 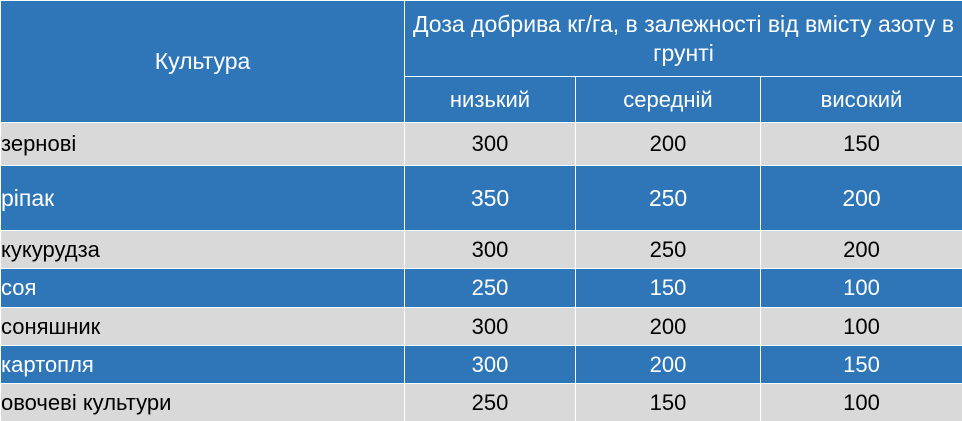 What do you see at coordinates (202, 144) in the screenshot?
I see `cell-culture-name: зернові` at bounding box center [202, 144].